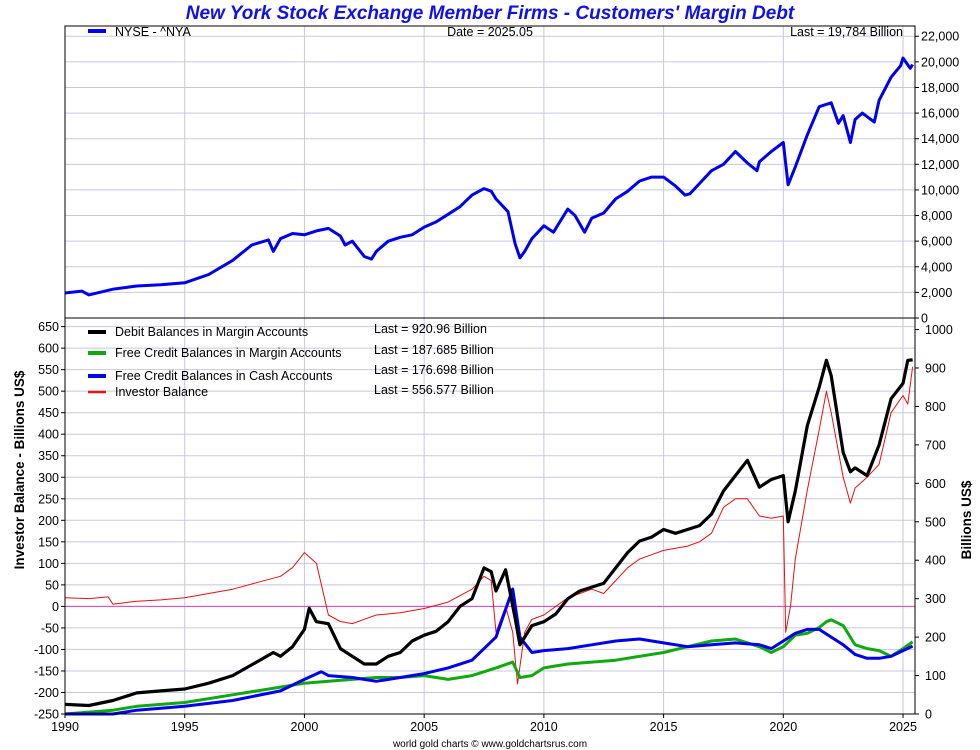 The height and width of the screenshot is (750, 980). What do you see at coordinates (46, 715) in the screenshot?
I see `left-ytick-label: -250` at bounding box center [46, 715].